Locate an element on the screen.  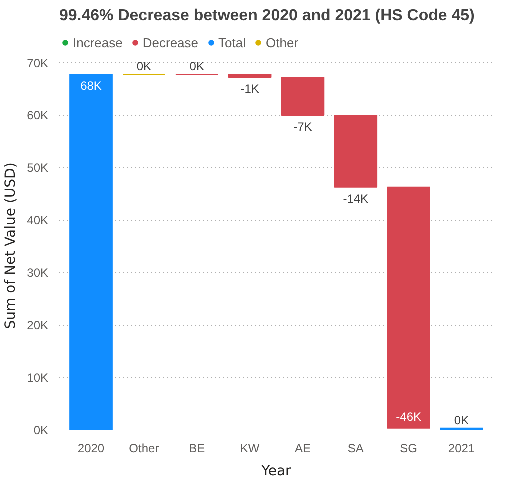
text: -14K is located at coordinates (356, 199).